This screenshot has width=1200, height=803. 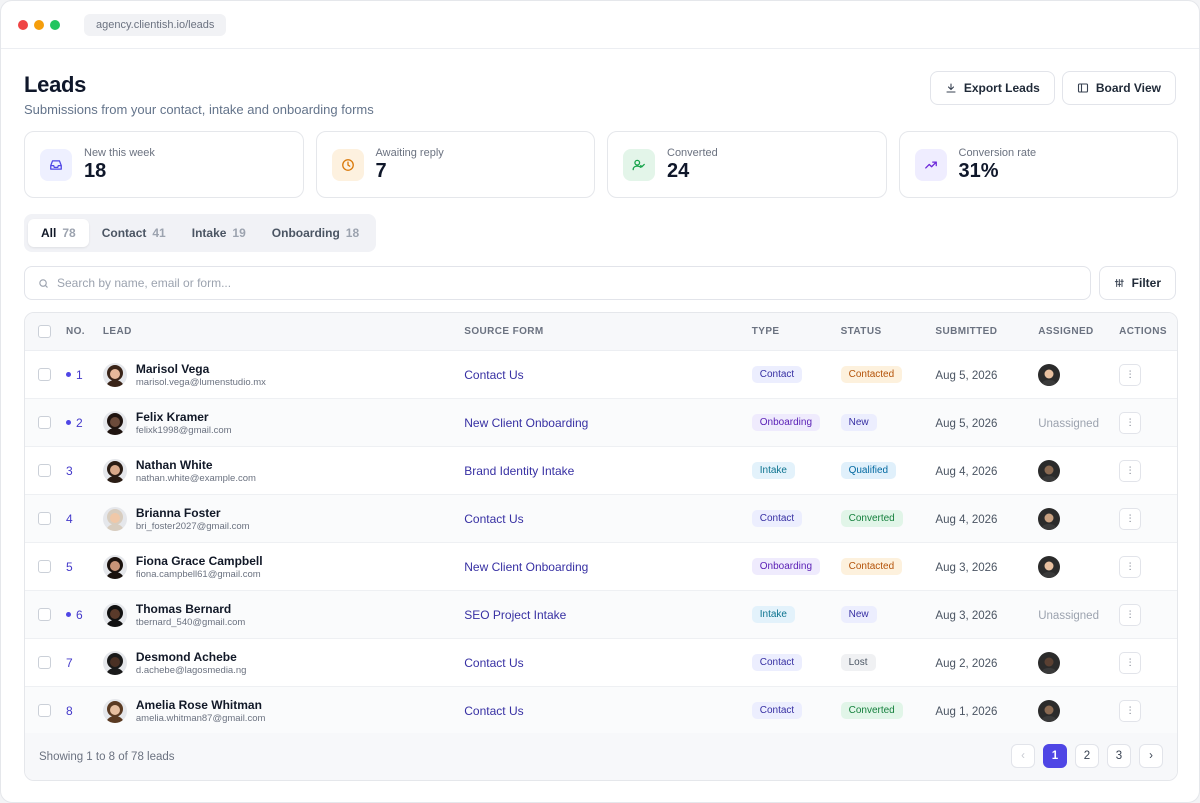 I want to click on column-header-source-form: SOURCE FORM, so click(x=504, y=331).